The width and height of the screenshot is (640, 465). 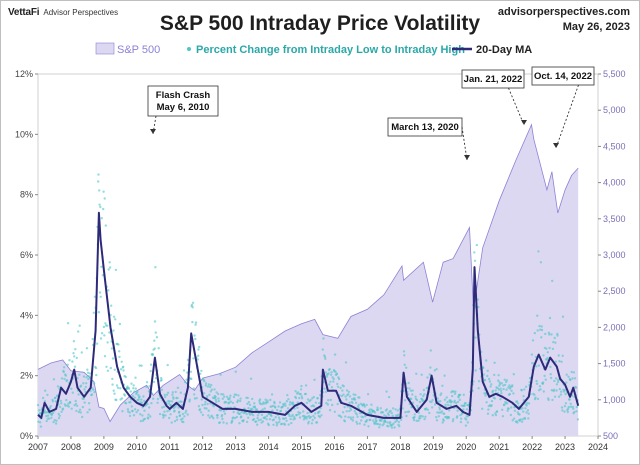 I want to click on annotation-arrowhead, so click(x=153, y=131).